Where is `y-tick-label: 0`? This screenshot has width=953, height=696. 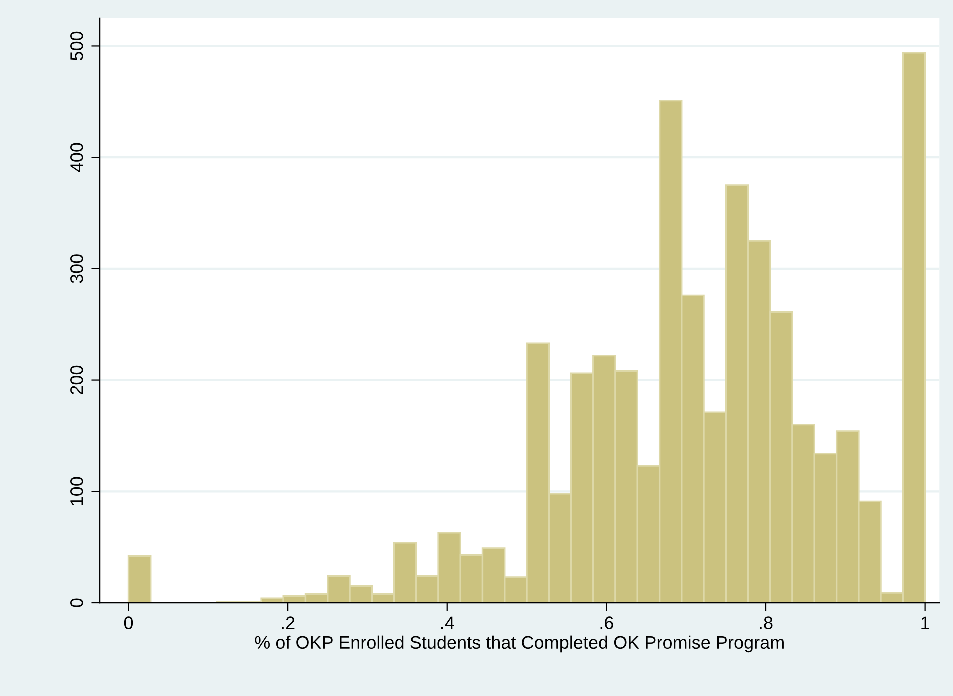 y-tick-label: 0 is located at coordinates (77, 603).